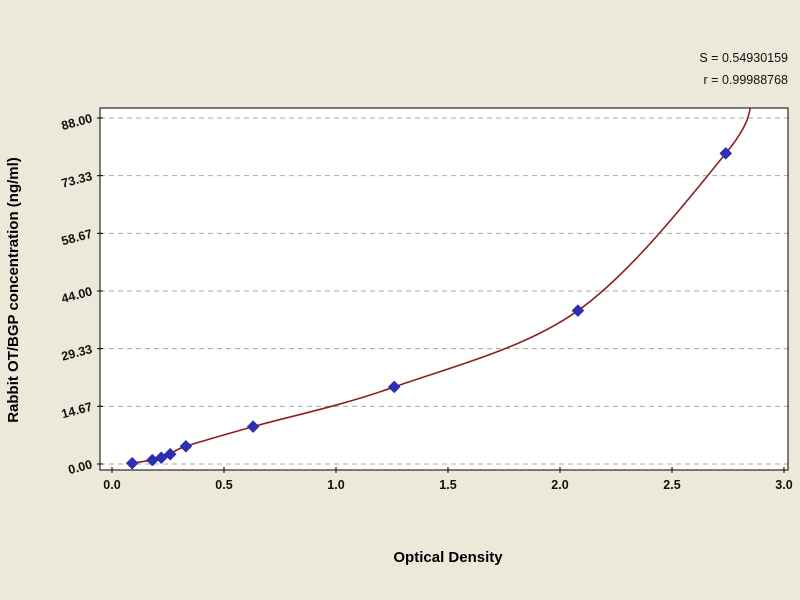 The image size is (800, 600). I want to click on y-tick-label: 58.67, so click(77, 238).